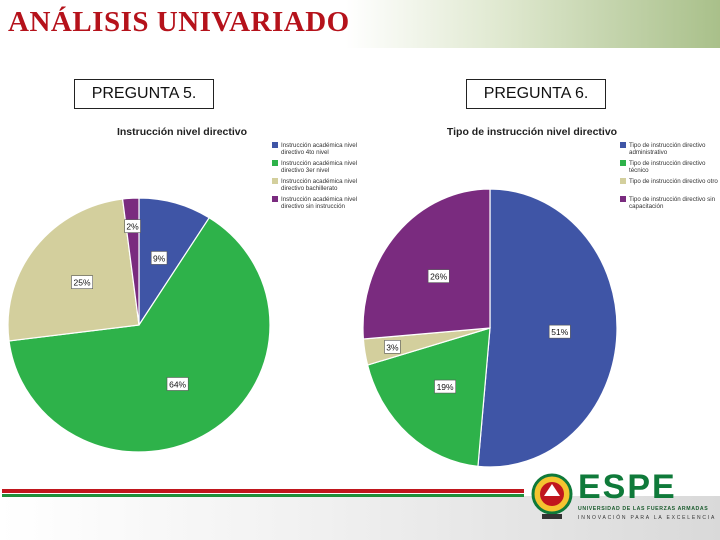 This screenshot has height=540, width=720. I want to click on footer-band, so click(360, 518).